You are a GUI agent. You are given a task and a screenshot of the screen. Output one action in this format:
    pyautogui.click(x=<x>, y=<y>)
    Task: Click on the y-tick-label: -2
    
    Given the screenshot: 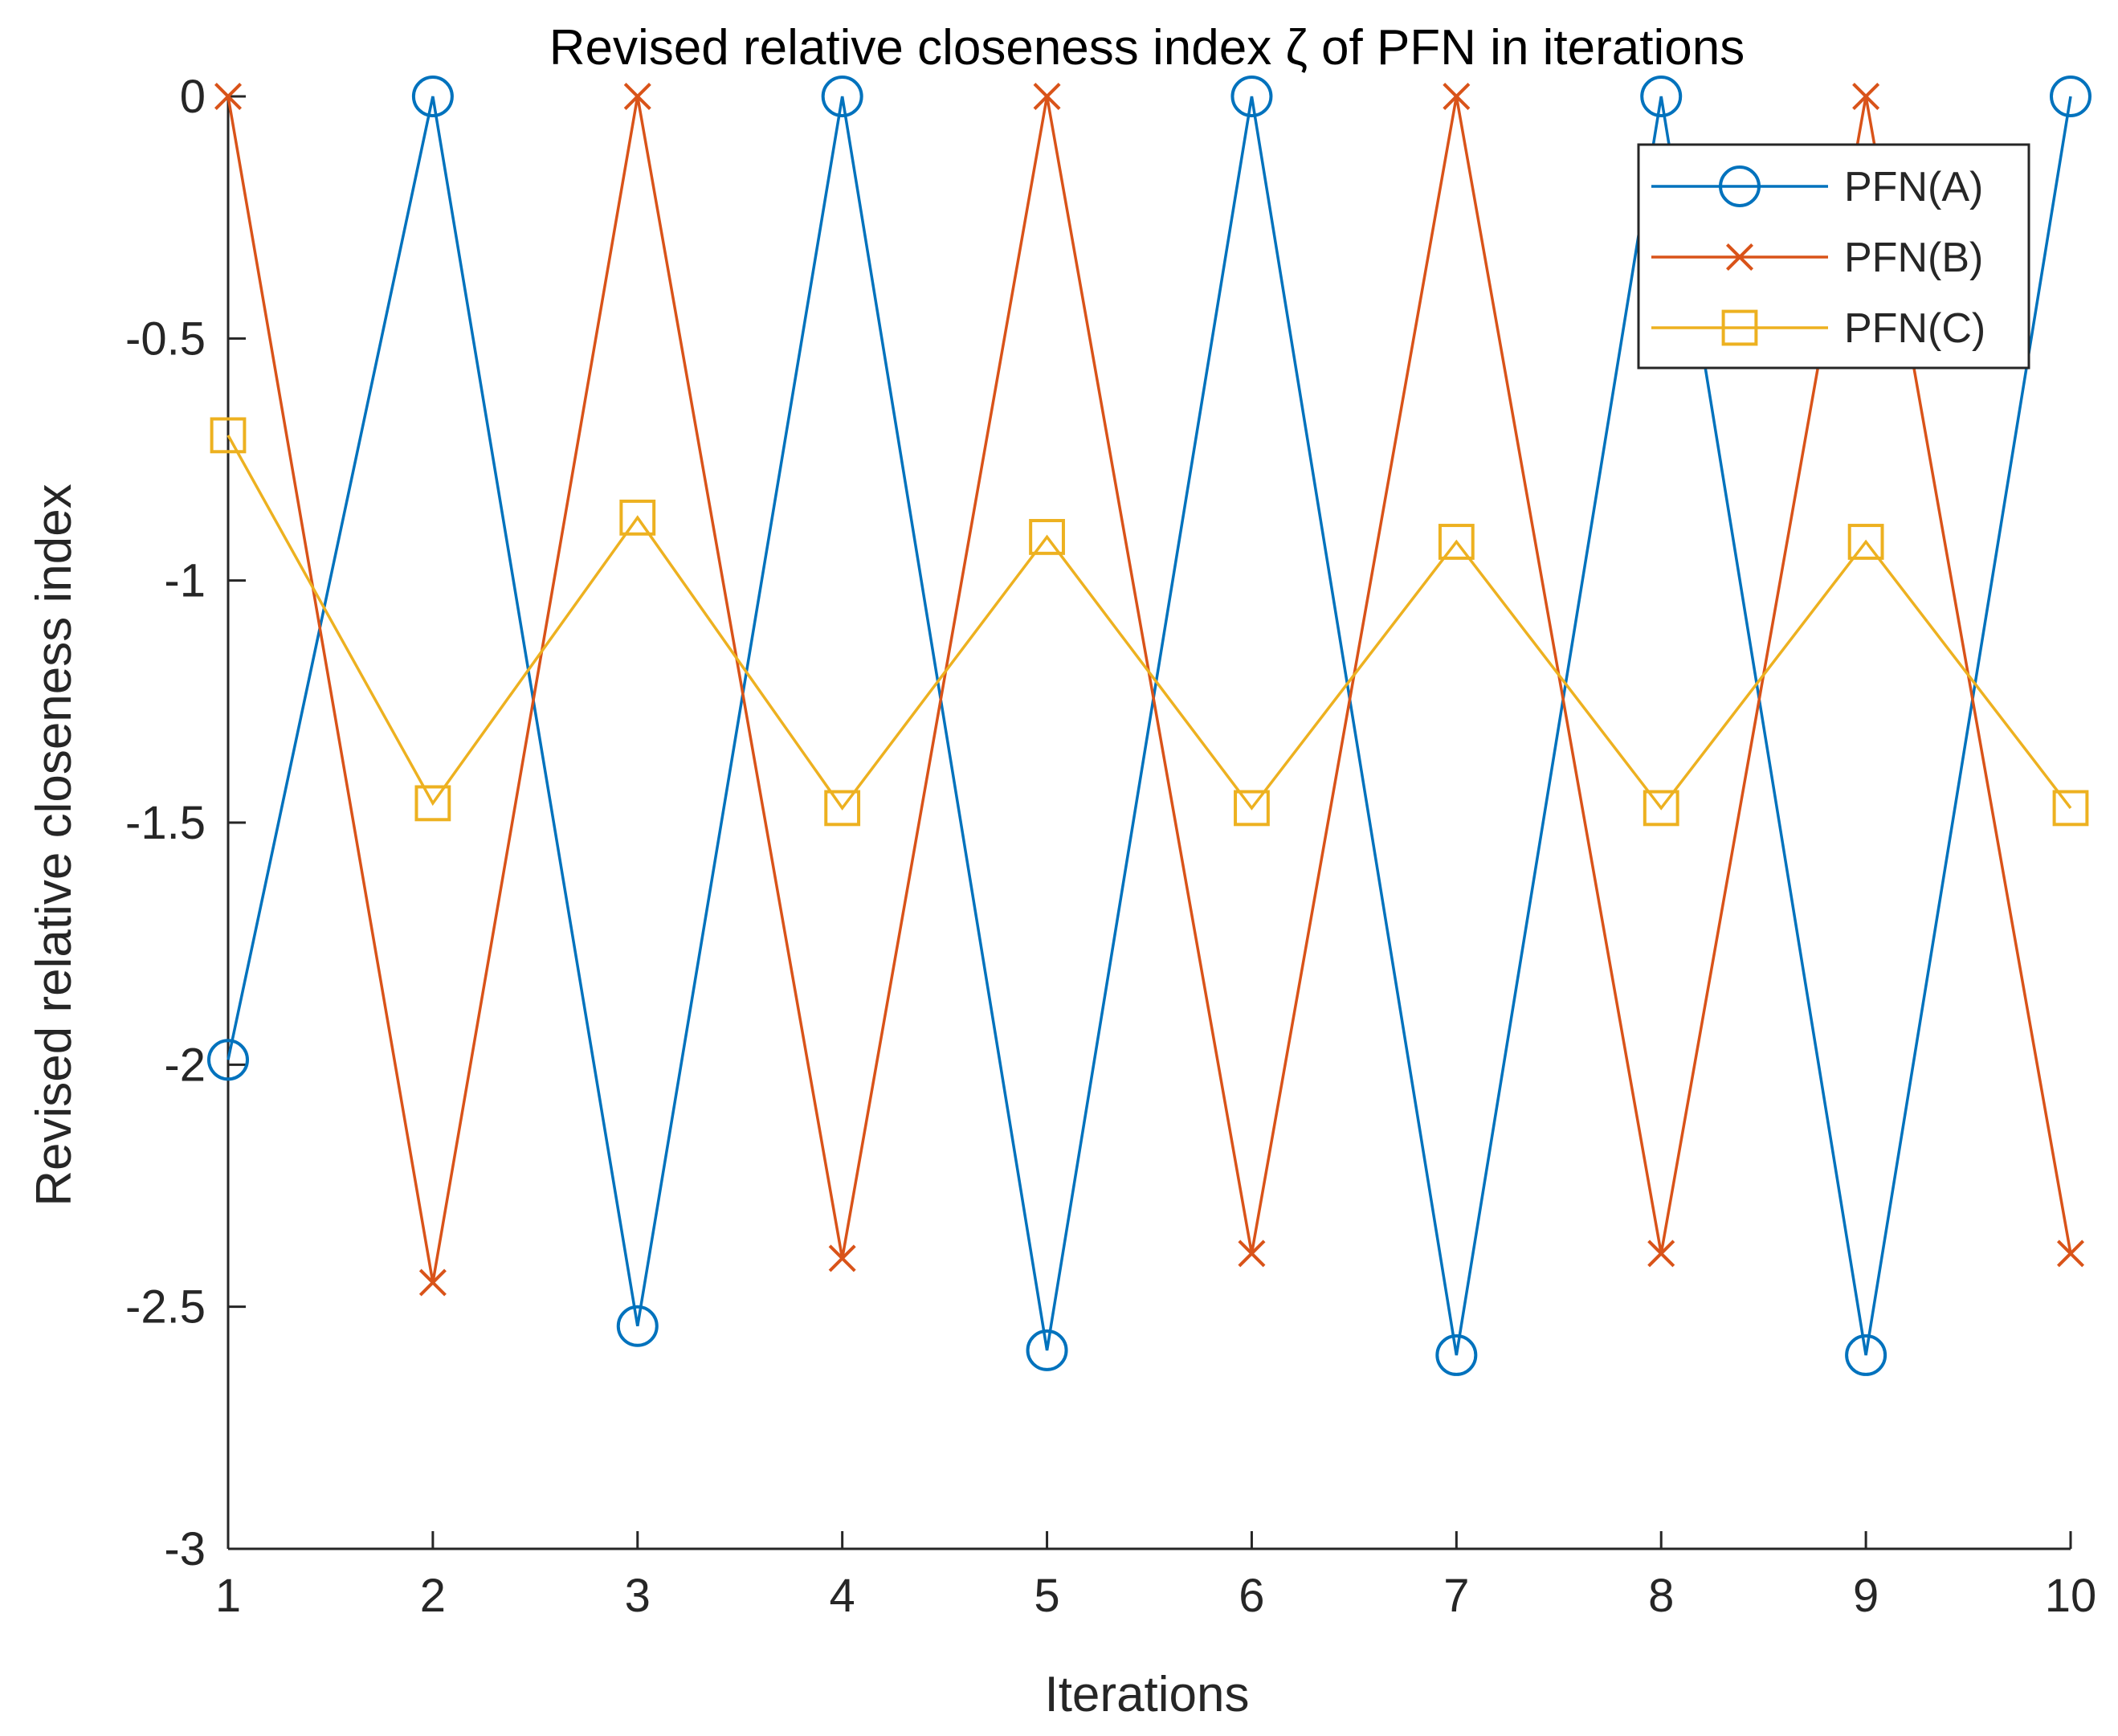 What is the action you would take?
    pyautogui.click(x=185, y=1065)
    